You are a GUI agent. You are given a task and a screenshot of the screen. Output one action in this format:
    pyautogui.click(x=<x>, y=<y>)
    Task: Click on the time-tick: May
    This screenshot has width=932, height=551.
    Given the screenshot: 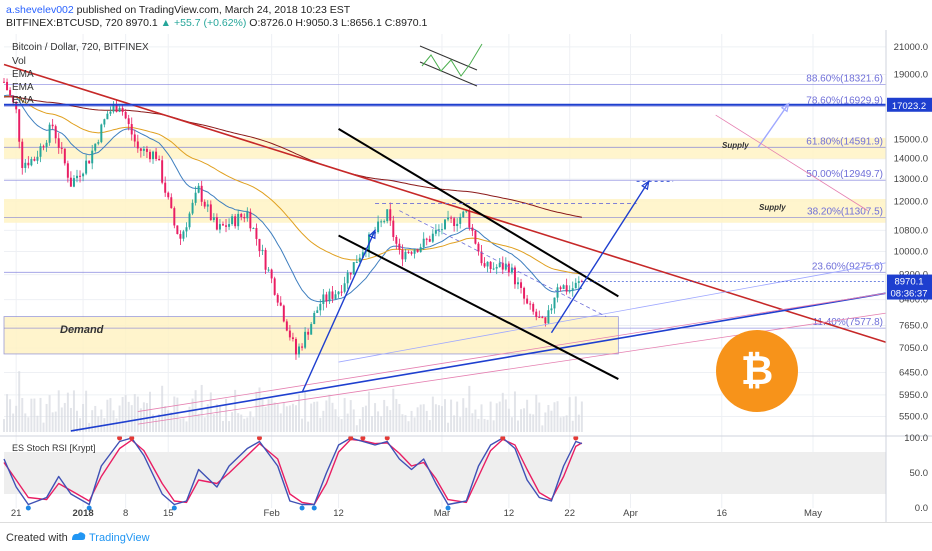 What is the action you would take?
    pyautogui.click(x=813, y=513)
    